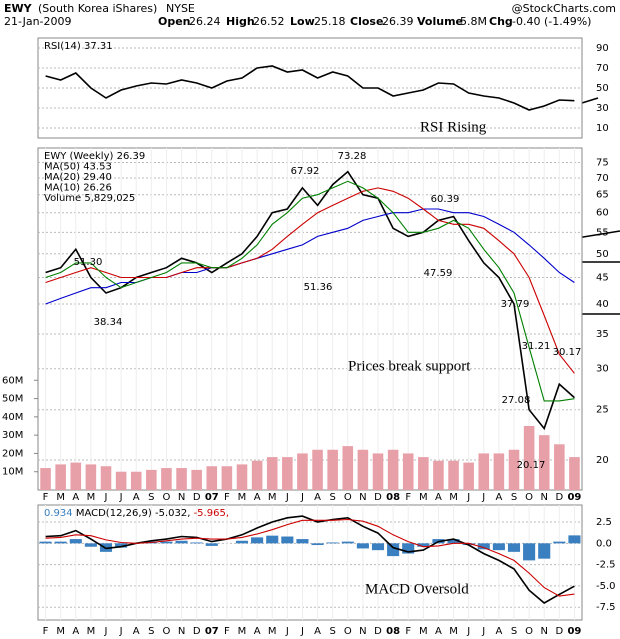 The image size is (620, 639). Describe the element at coordinates (12, 453) in the screenshot. I see `volume-tick-label: 20M` at that location.